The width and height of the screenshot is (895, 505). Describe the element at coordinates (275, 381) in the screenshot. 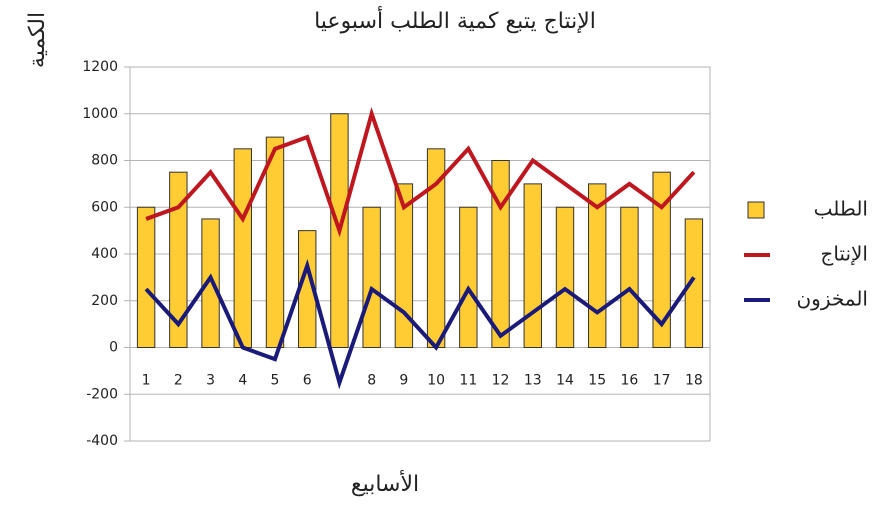

I see `x-tick-label: 5` at that location.